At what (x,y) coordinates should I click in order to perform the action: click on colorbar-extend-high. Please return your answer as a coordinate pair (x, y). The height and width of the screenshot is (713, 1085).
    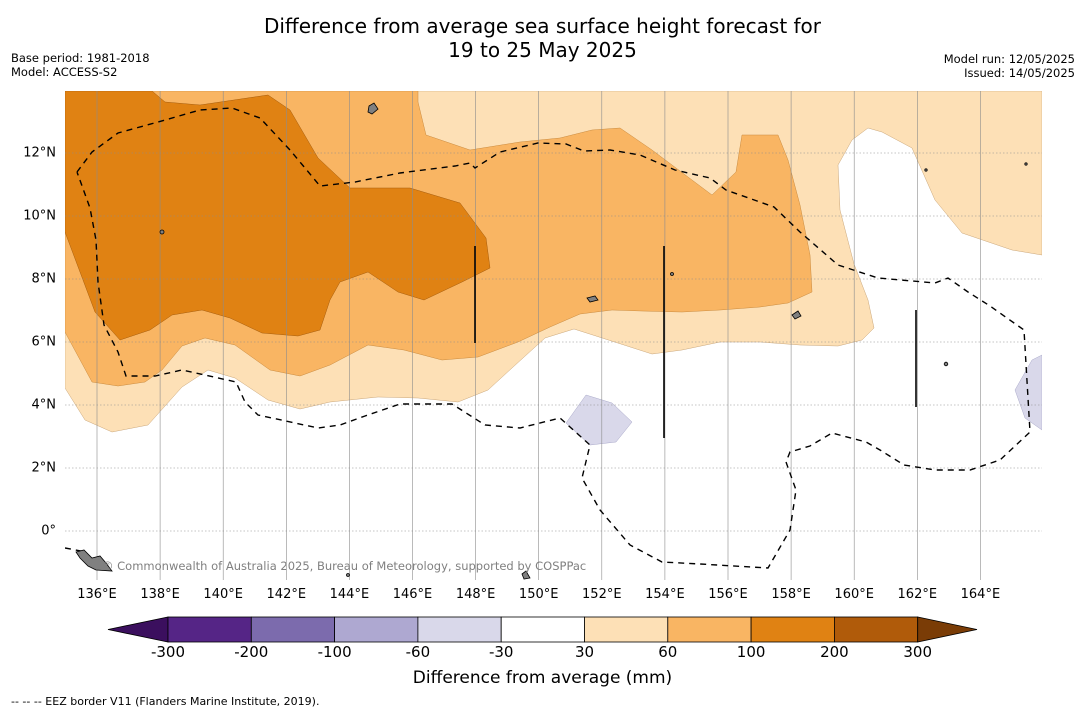
    Looking at the image, I should click on (947, 629).